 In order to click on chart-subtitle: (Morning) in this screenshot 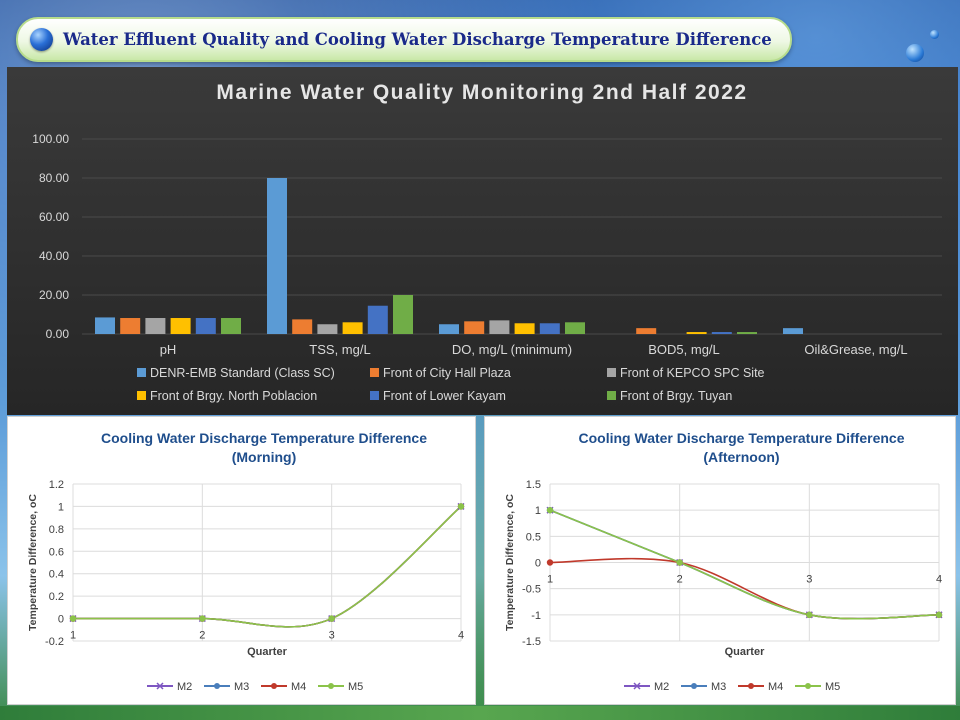, I will do `click(264, 457)`.